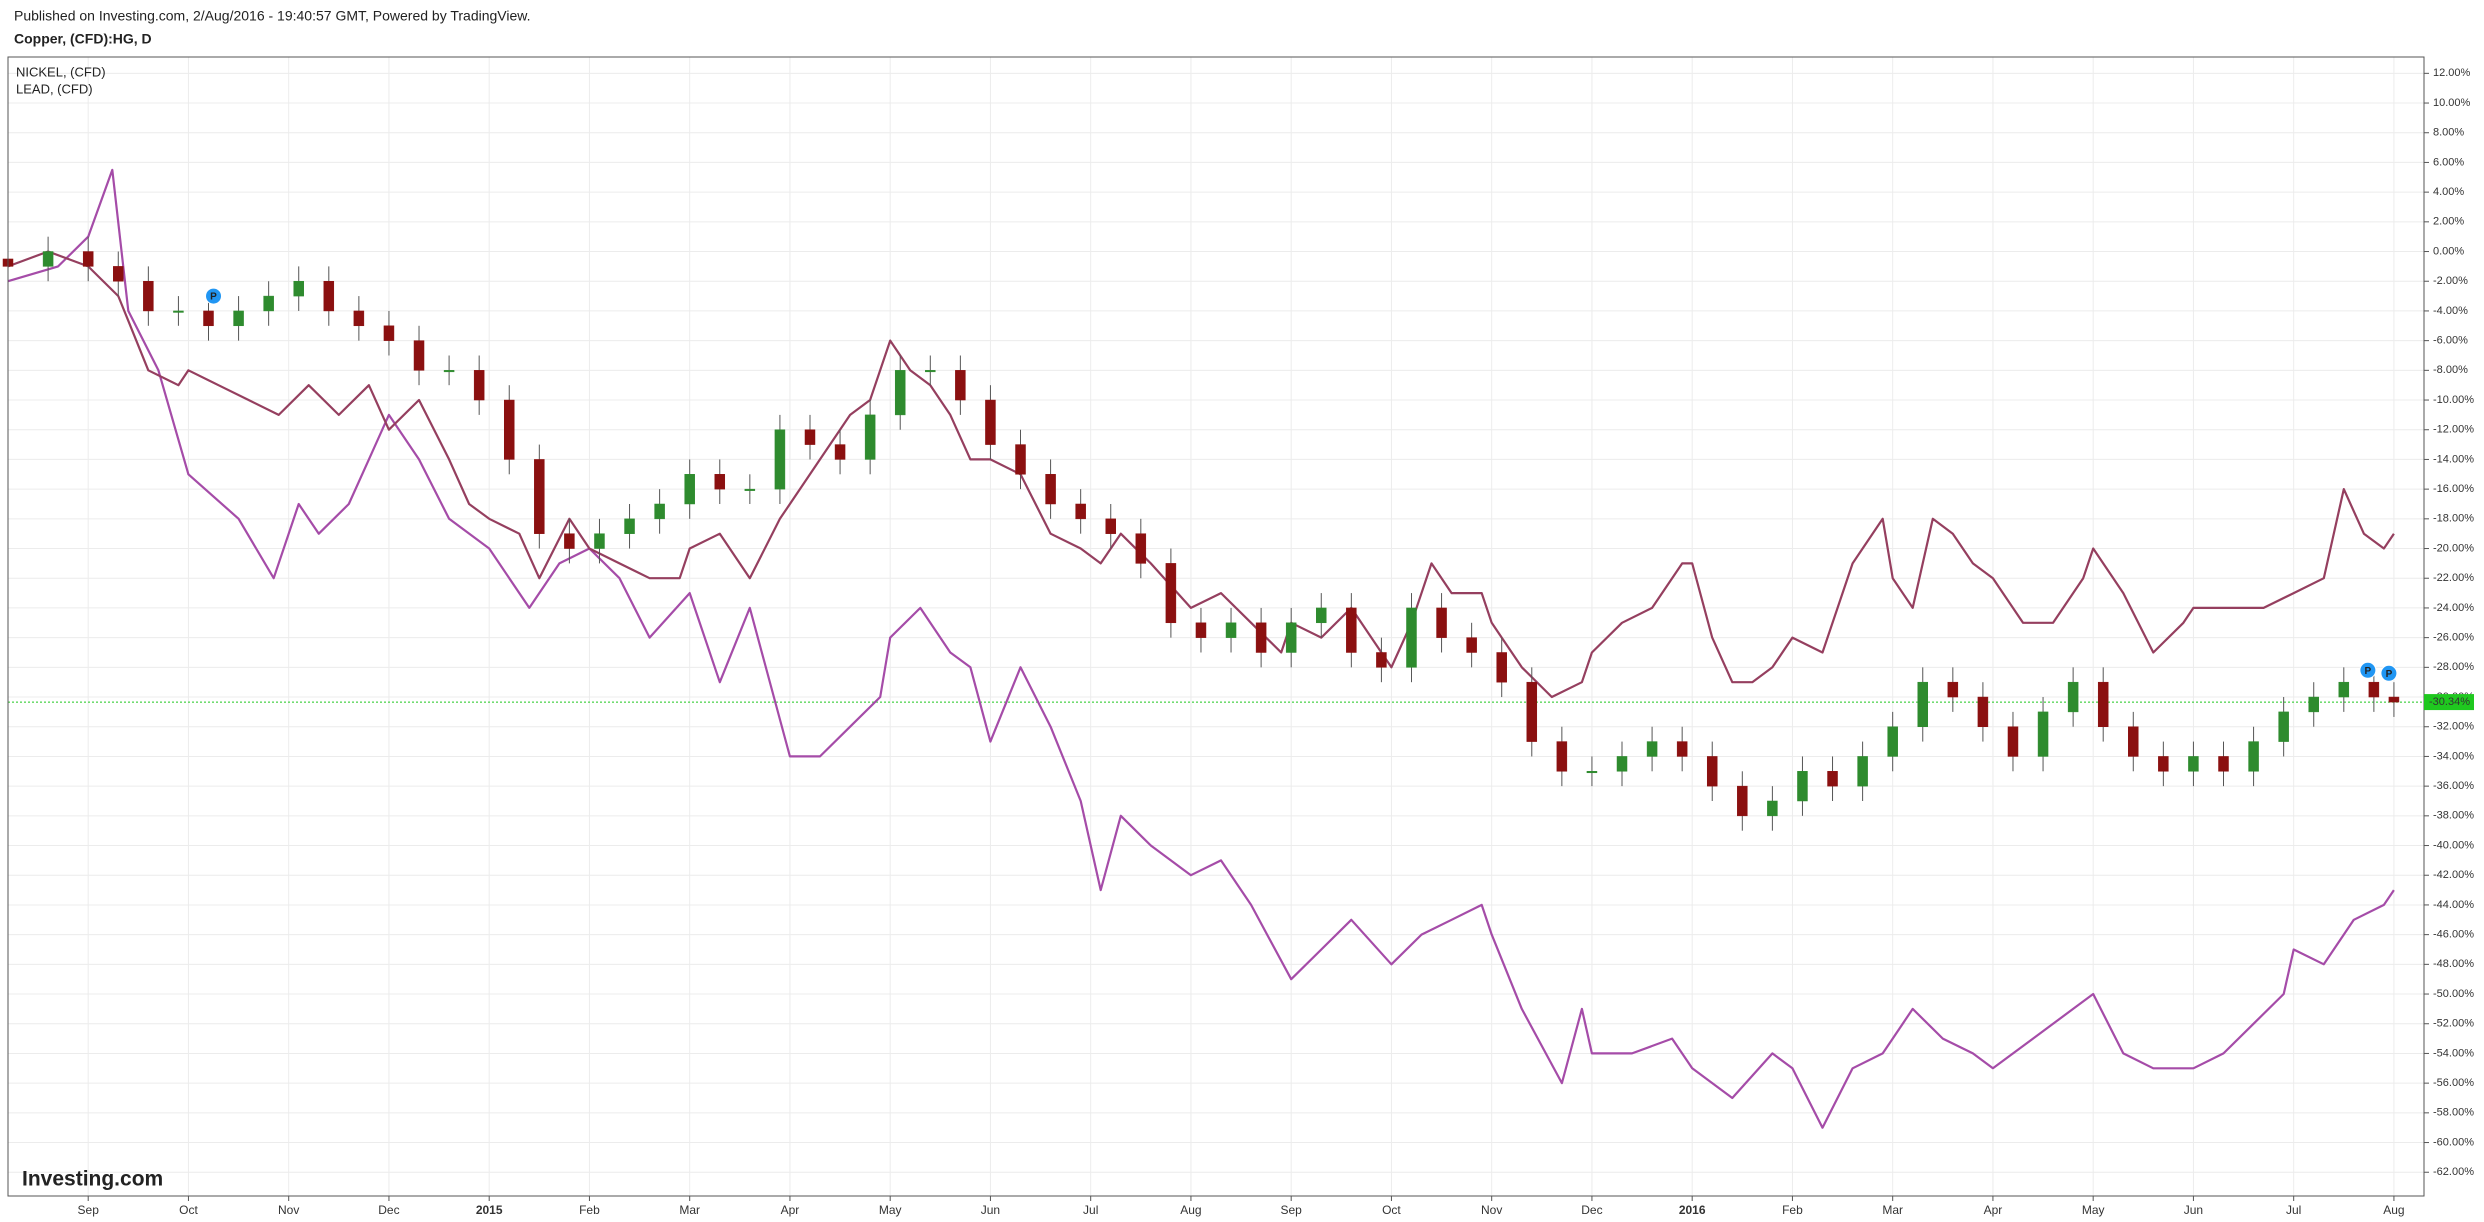 The width and height of the screenshot is (2484, 1222). Describe the element at coordinates (83, 39) in the screenshot. I see `chart-title: Copper, (CFD):HG, D` at that location.